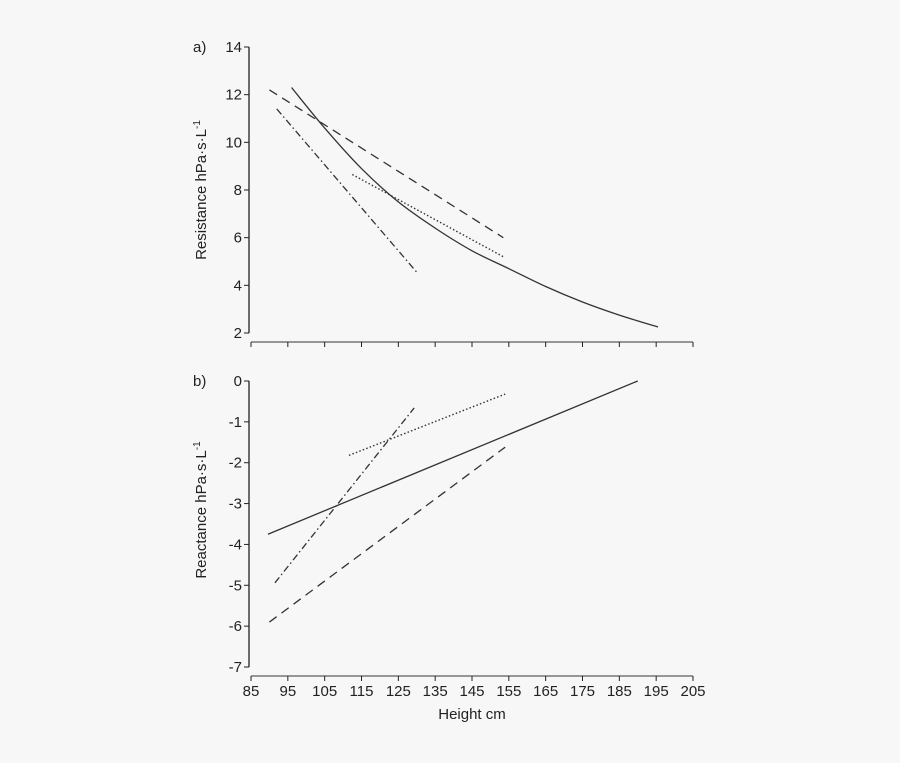 The image size is (900, 763). Describe the element at coordinates (545, 691) in the screenshot. I see `x-tick-label: 165` at that location.